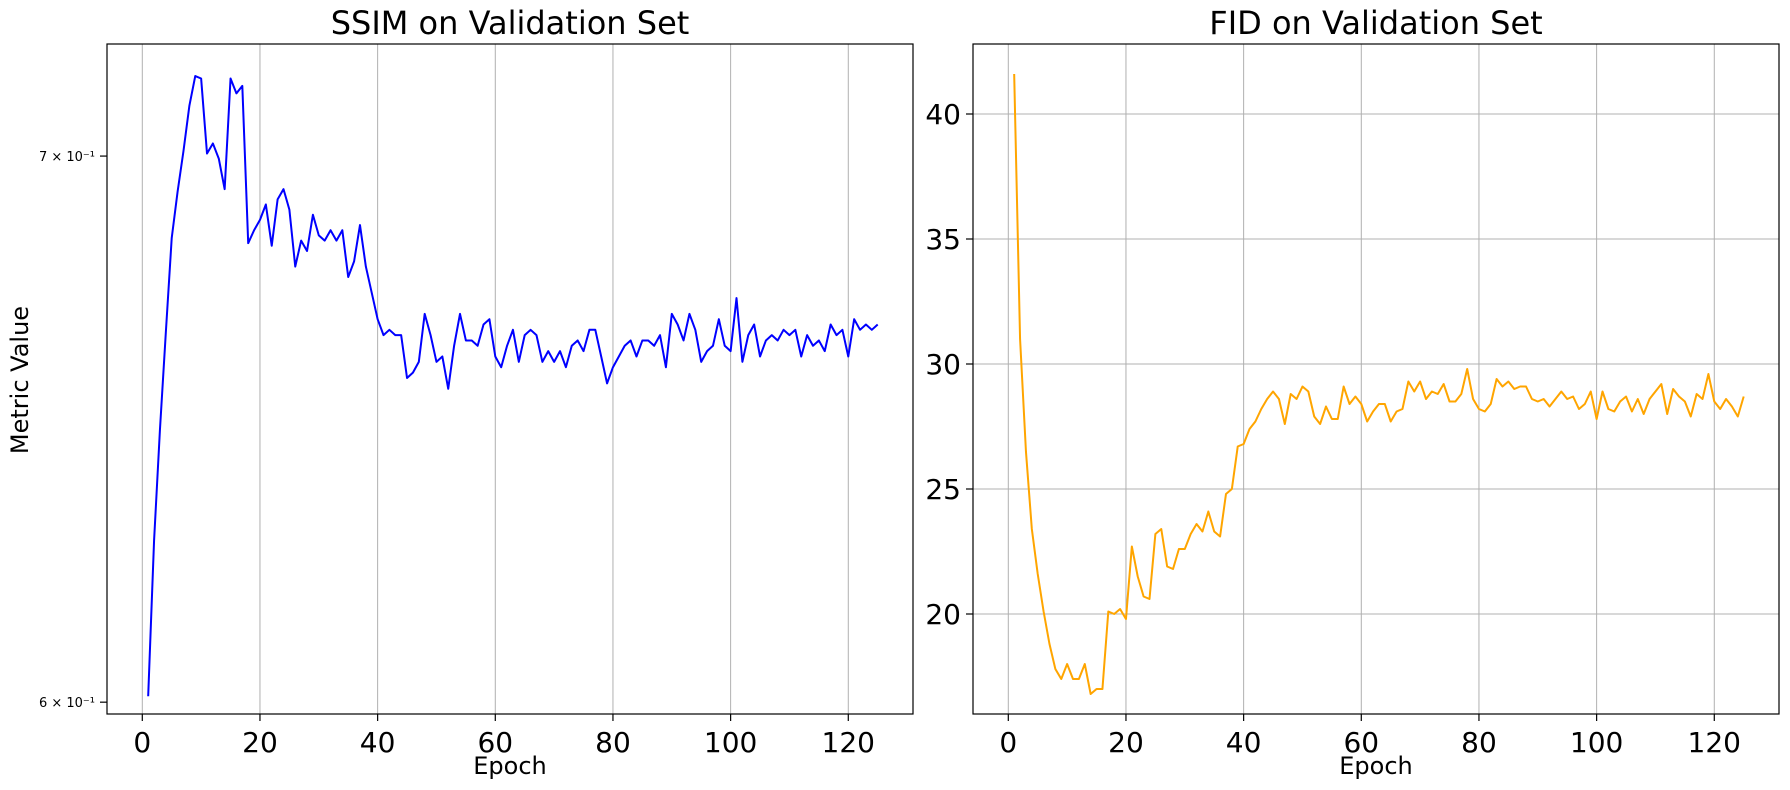 Image resolution: width=1790 pixels, height=790 pixels. Describe the element at coordinates (613, 742) in the screenshot. I see `ssim-x-tick-label: 80` at that location.